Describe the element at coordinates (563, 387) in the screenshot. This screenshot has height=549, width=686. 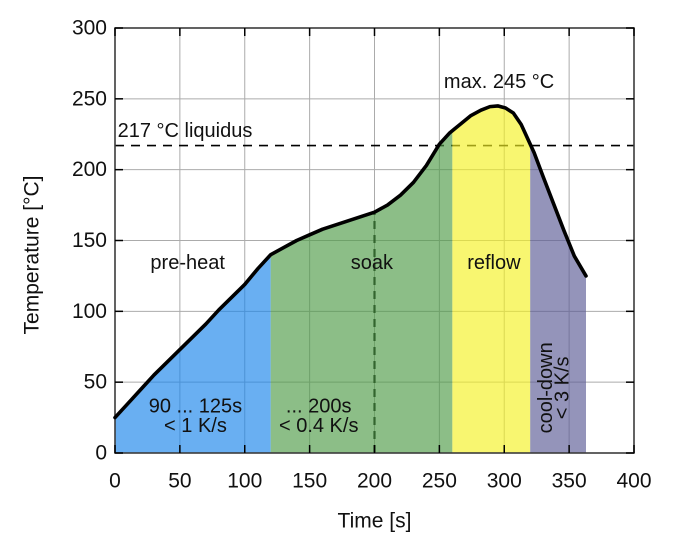
I see `zone-note-cool-down: < 3 K/s` at that location.